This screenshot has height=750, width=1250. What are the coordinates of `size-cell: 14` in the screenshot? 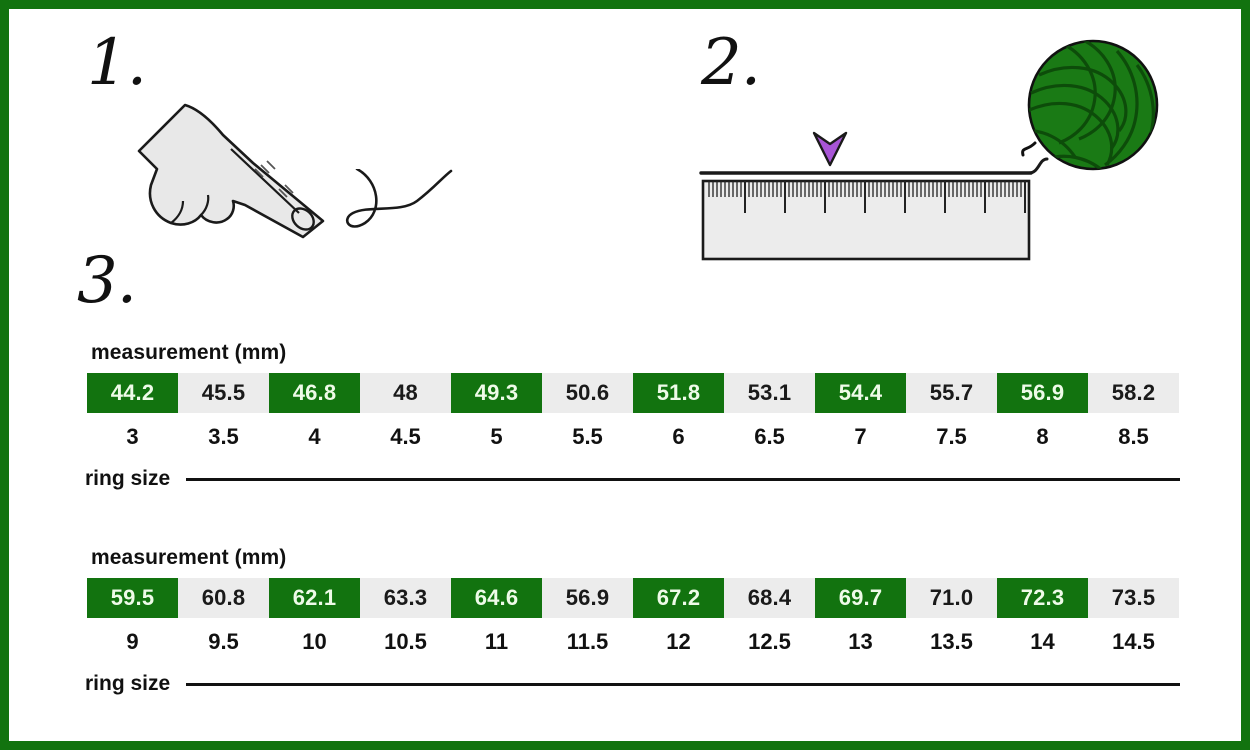 It's located at (1042, 641).